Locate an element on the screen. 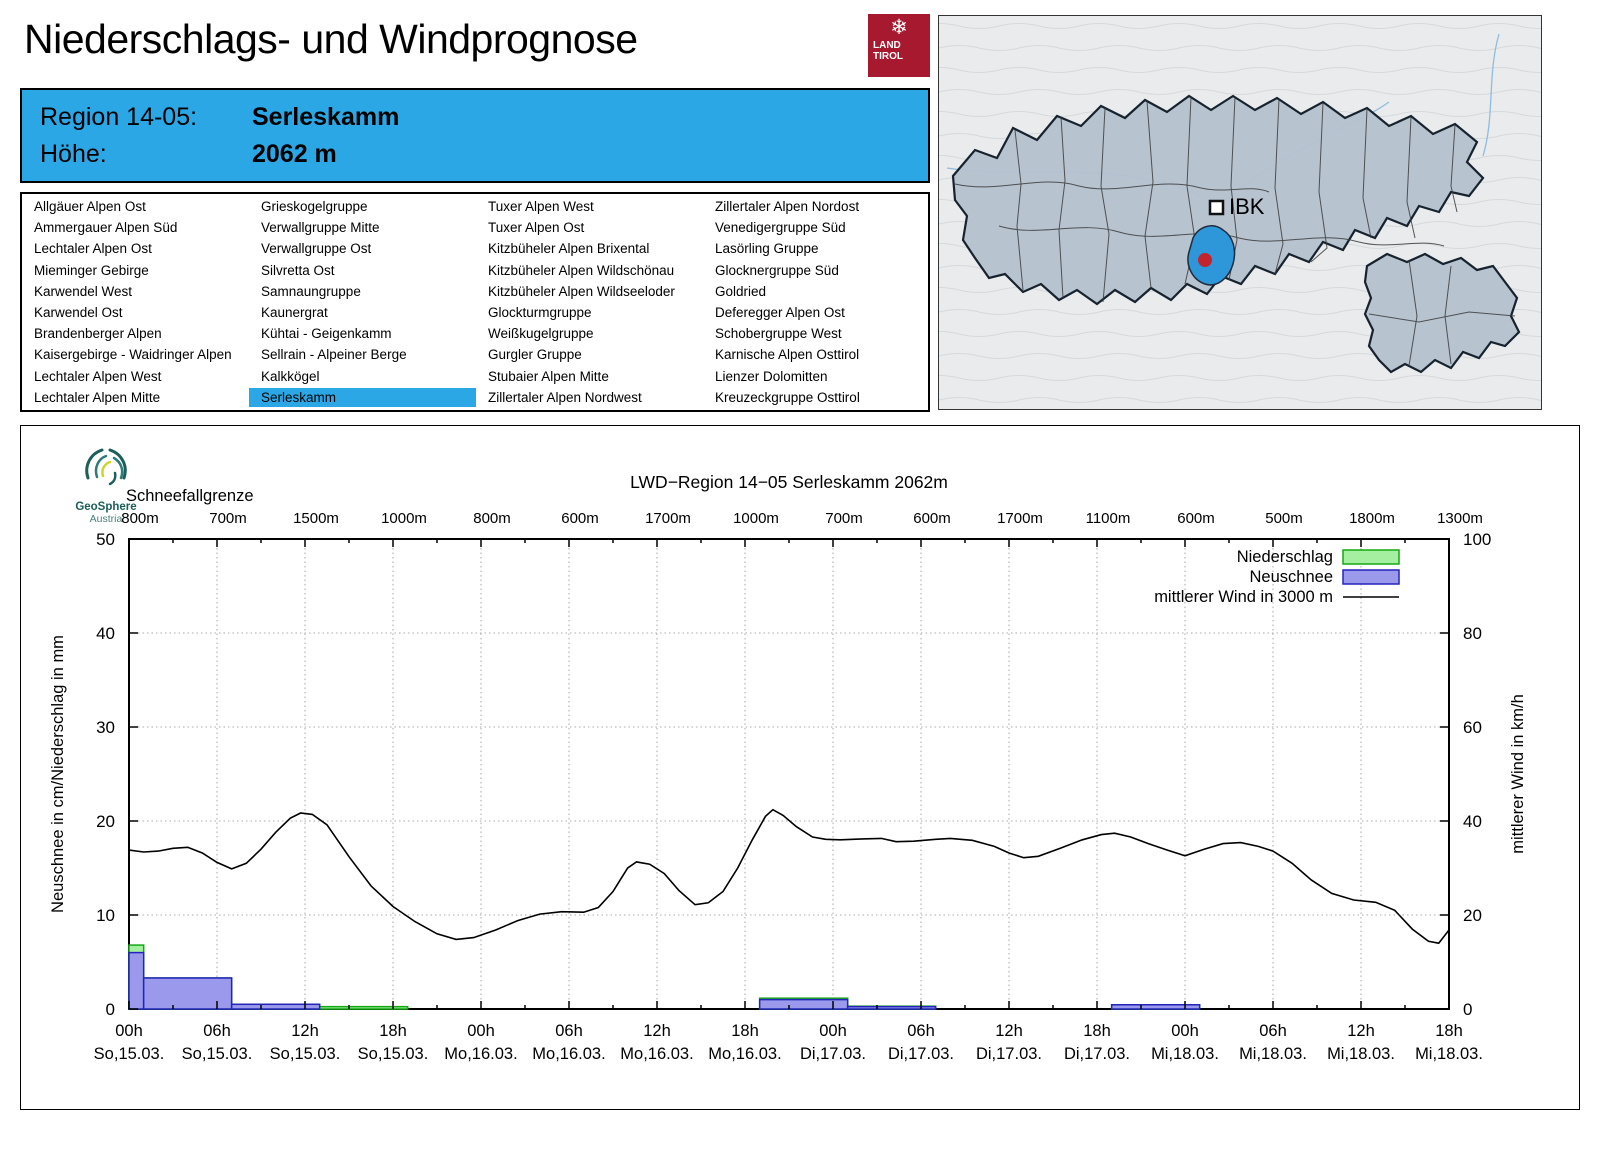  tirol-map: IBK is located at coordinates (1259, 212).